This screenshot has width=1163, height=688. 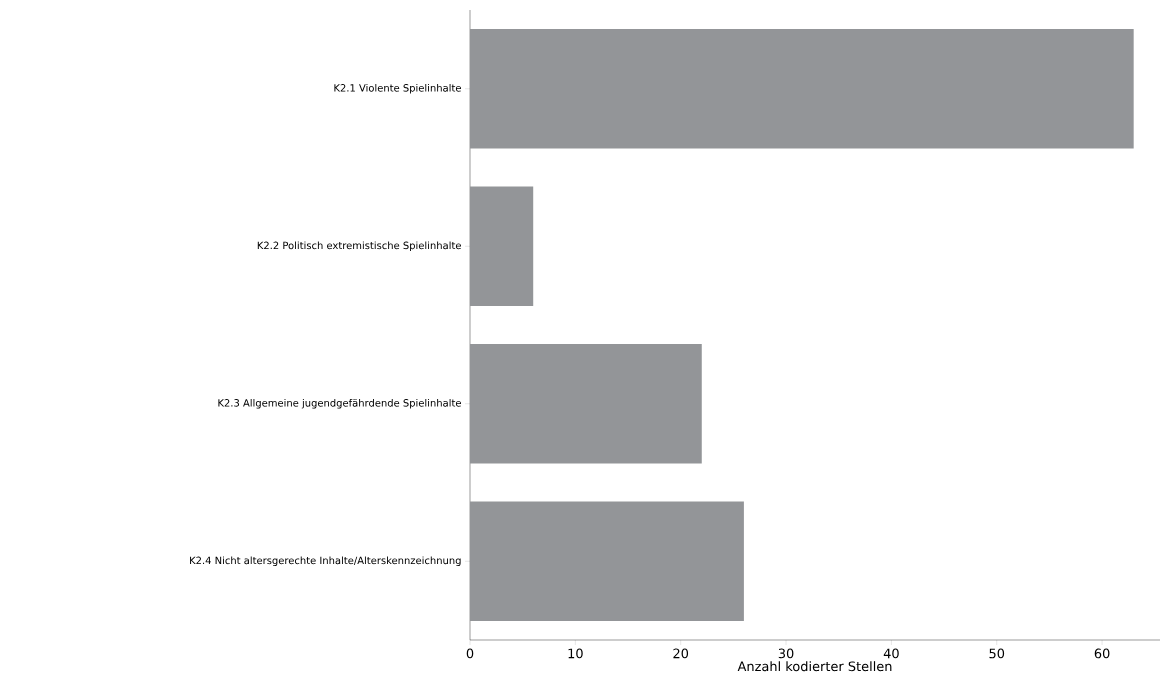 I want to click on x-axis-title: Anzahl kodierter Stellen, so click(x=814, y=666).